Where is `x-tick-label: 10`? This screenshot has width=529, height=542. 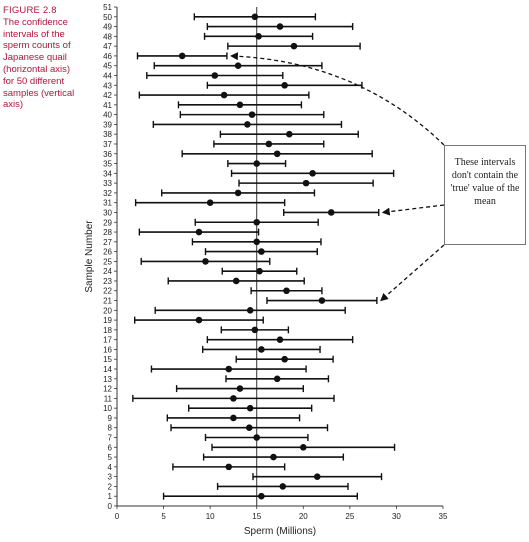 x-tick-label: 10 is located at coordinates (210, 516).